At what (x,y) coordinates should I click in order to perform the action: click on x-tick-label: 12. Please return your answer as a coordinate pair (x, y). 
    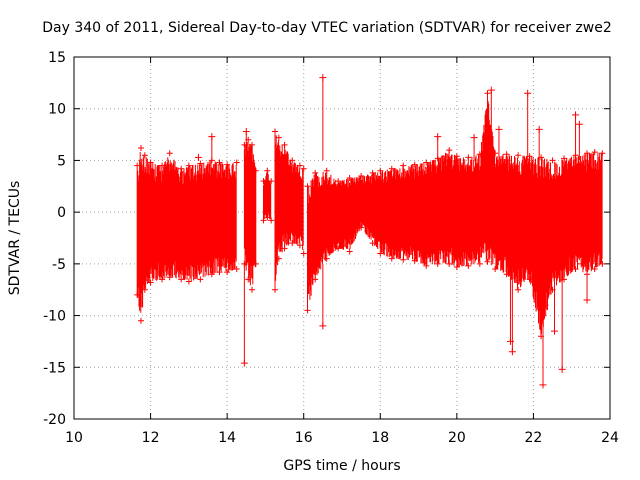
    Looking at the image, I should click on (151, 438).